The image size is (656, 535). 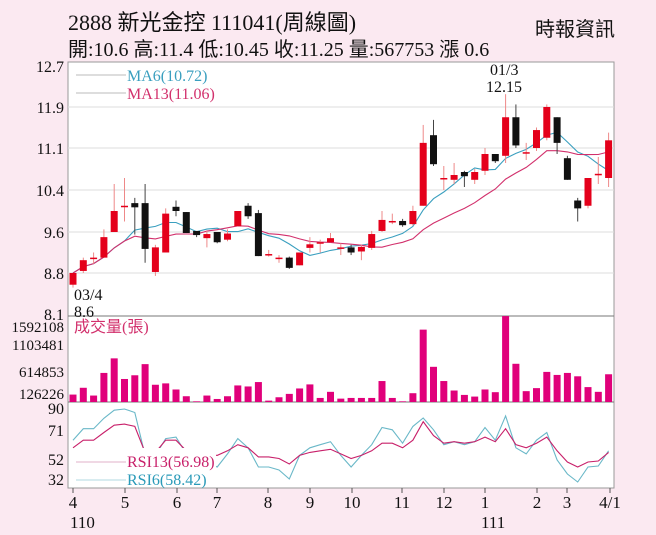 What do you see at coordinates (82, 522) in the screenshot?
I see `x-year-label: 110` at bounding box center [82, 522].